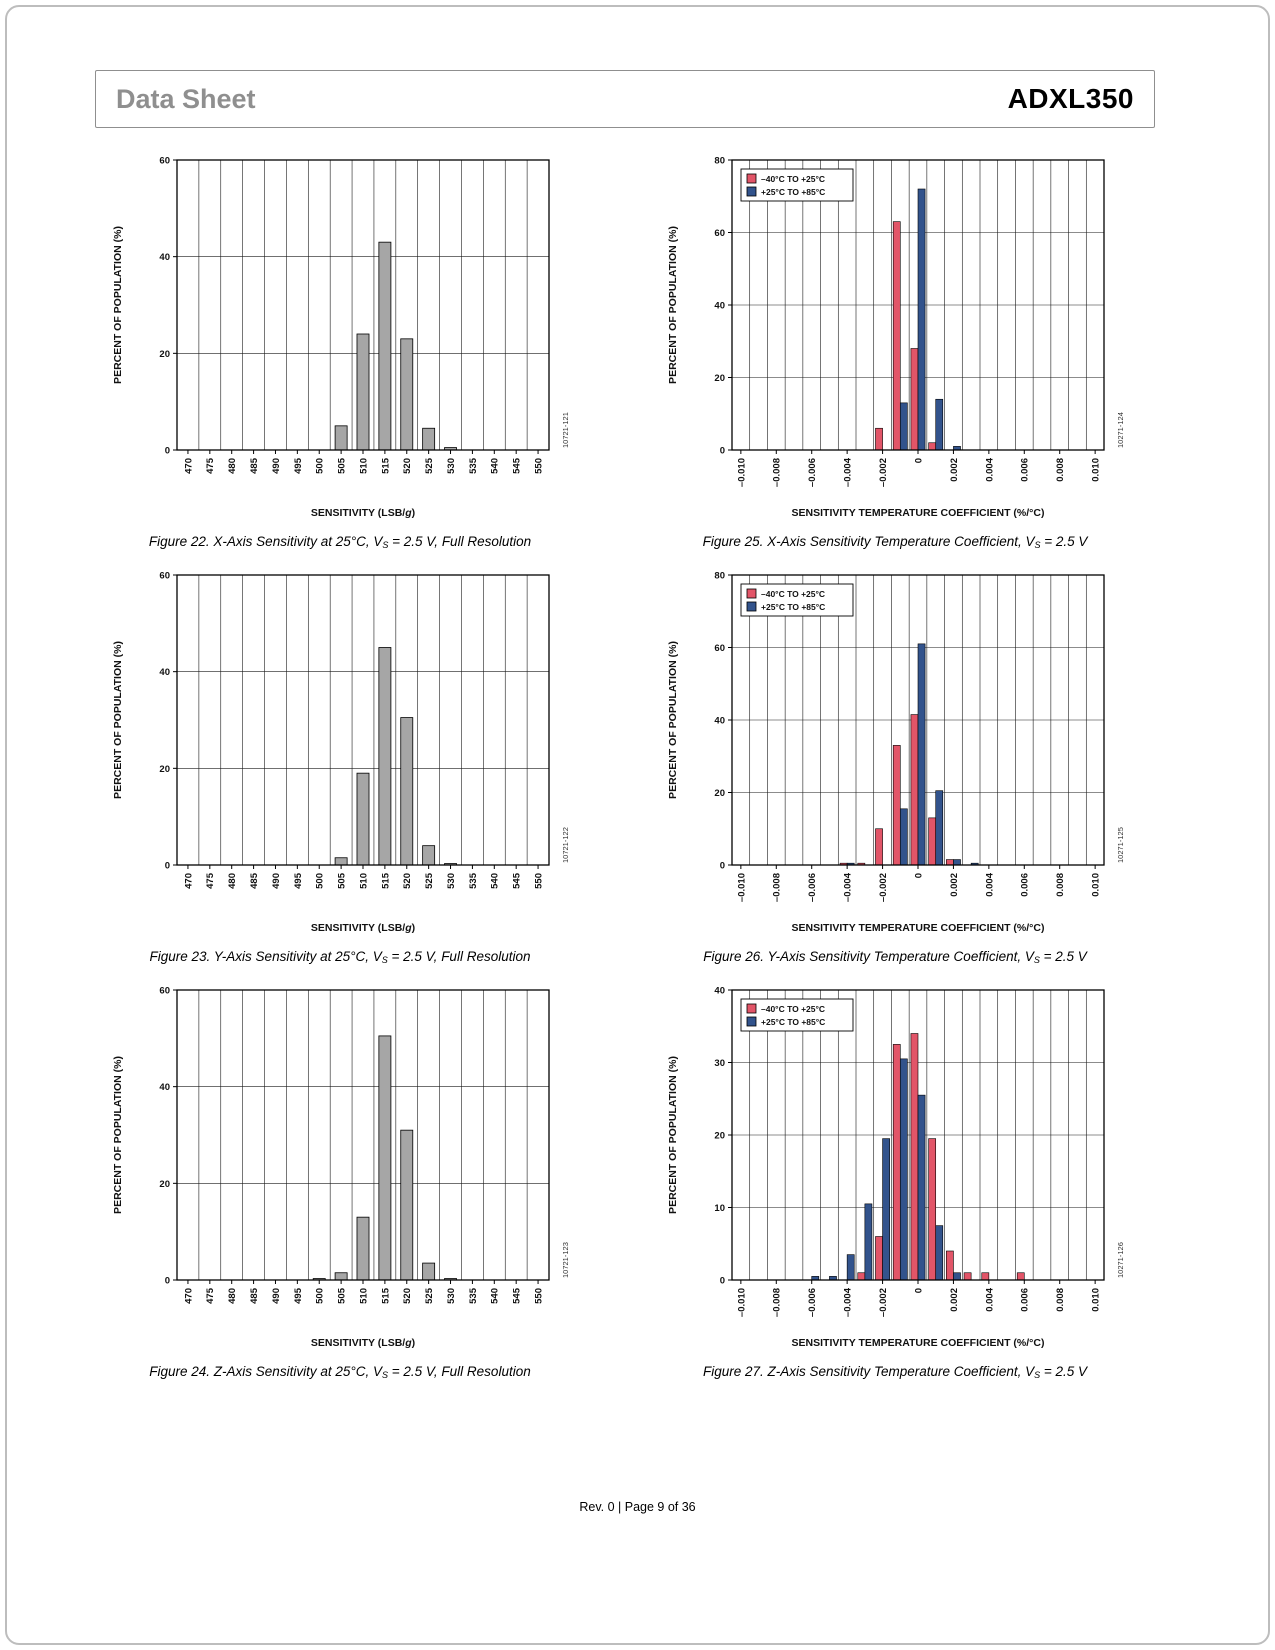 Image resolution: width=1275 pixels, height=1650 pixels. What do you see at coordinates (777, 472) in the screenshot?
I see `svg-text: –0.008` at bounding box center [777, 472].